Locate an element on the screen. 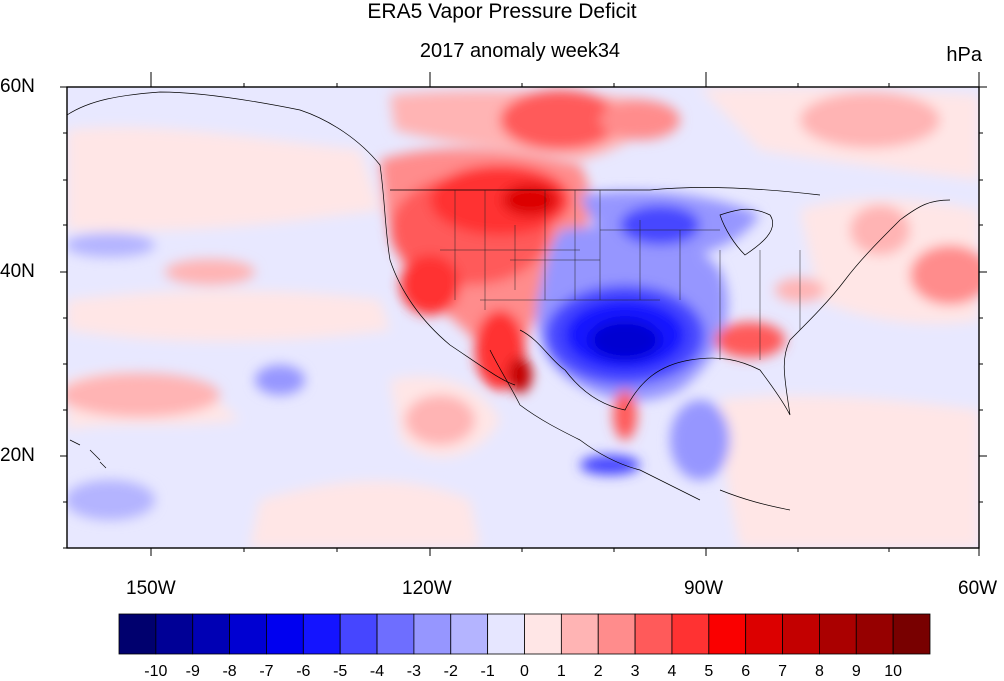 The height and width of the screenshot is (681, 1004). lon-label-120w: 120W is located at coordinates (427, 588).